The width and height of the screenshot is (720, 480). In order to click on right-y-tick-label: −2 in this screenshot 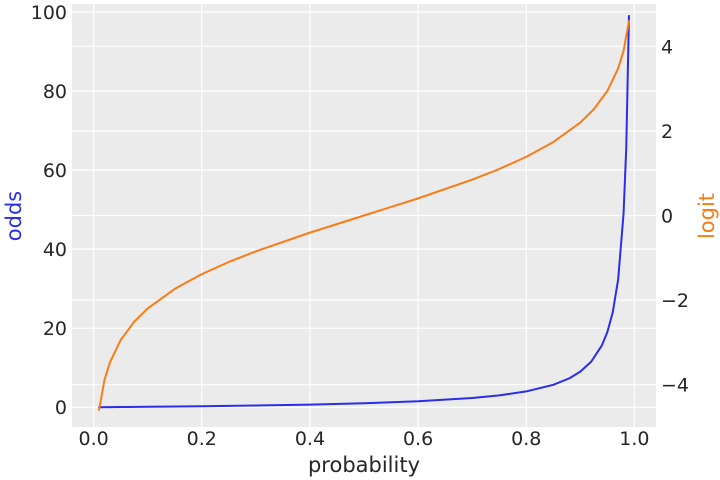, I will do `click(675, 301)`.